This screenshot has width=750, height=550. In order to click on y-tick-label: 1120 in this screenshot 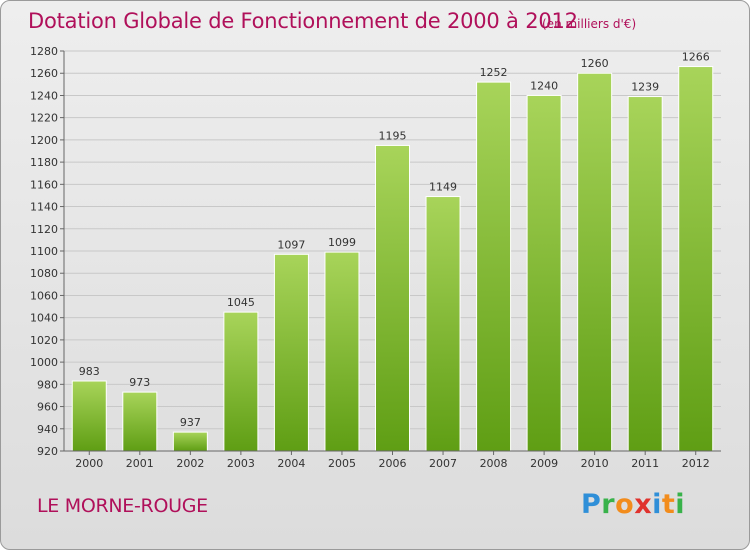, I will do `click(44, 229)`.